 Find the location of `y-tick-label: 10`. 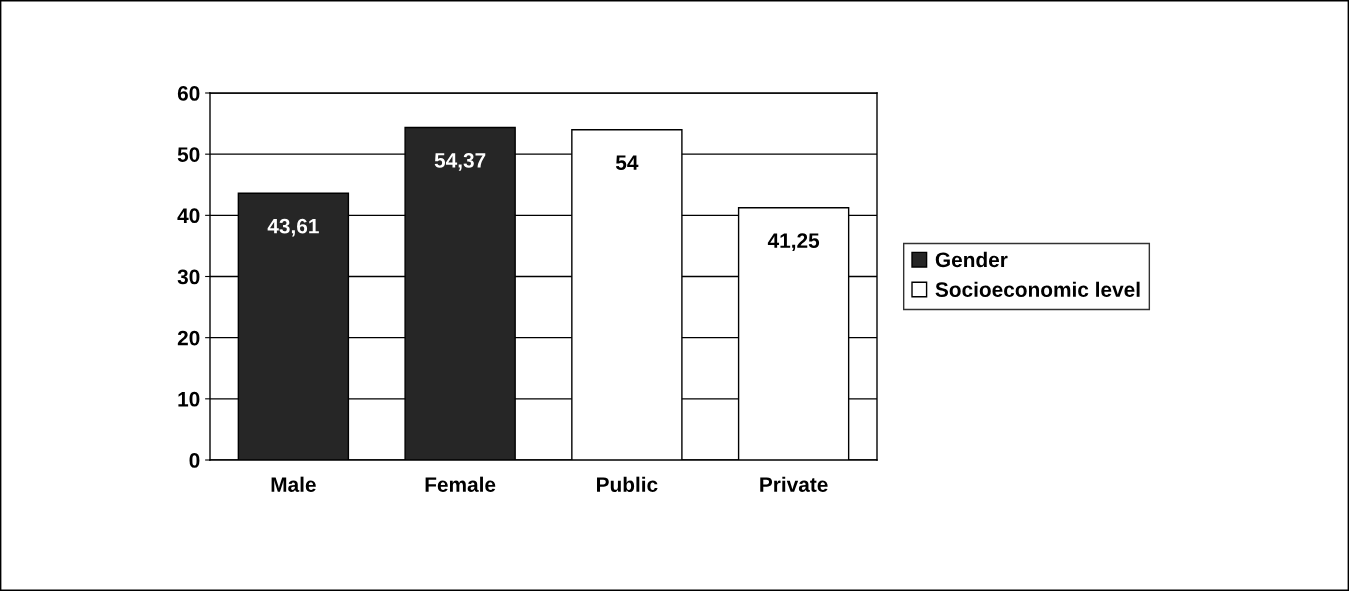

y-tick-label: 10 is located at coordinates (189, 399).